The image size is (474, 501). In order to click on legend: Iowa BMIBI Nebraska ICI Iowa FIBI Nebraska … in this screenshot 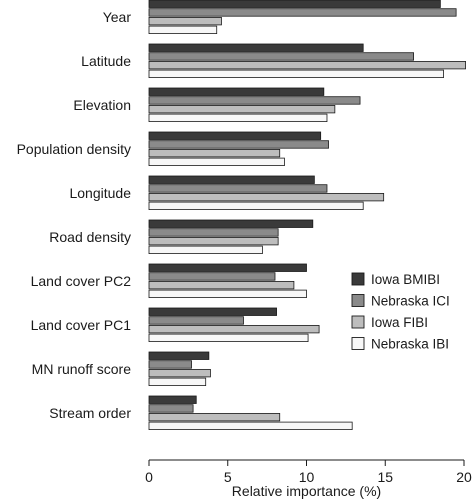, I will do `click(400, 312)`.